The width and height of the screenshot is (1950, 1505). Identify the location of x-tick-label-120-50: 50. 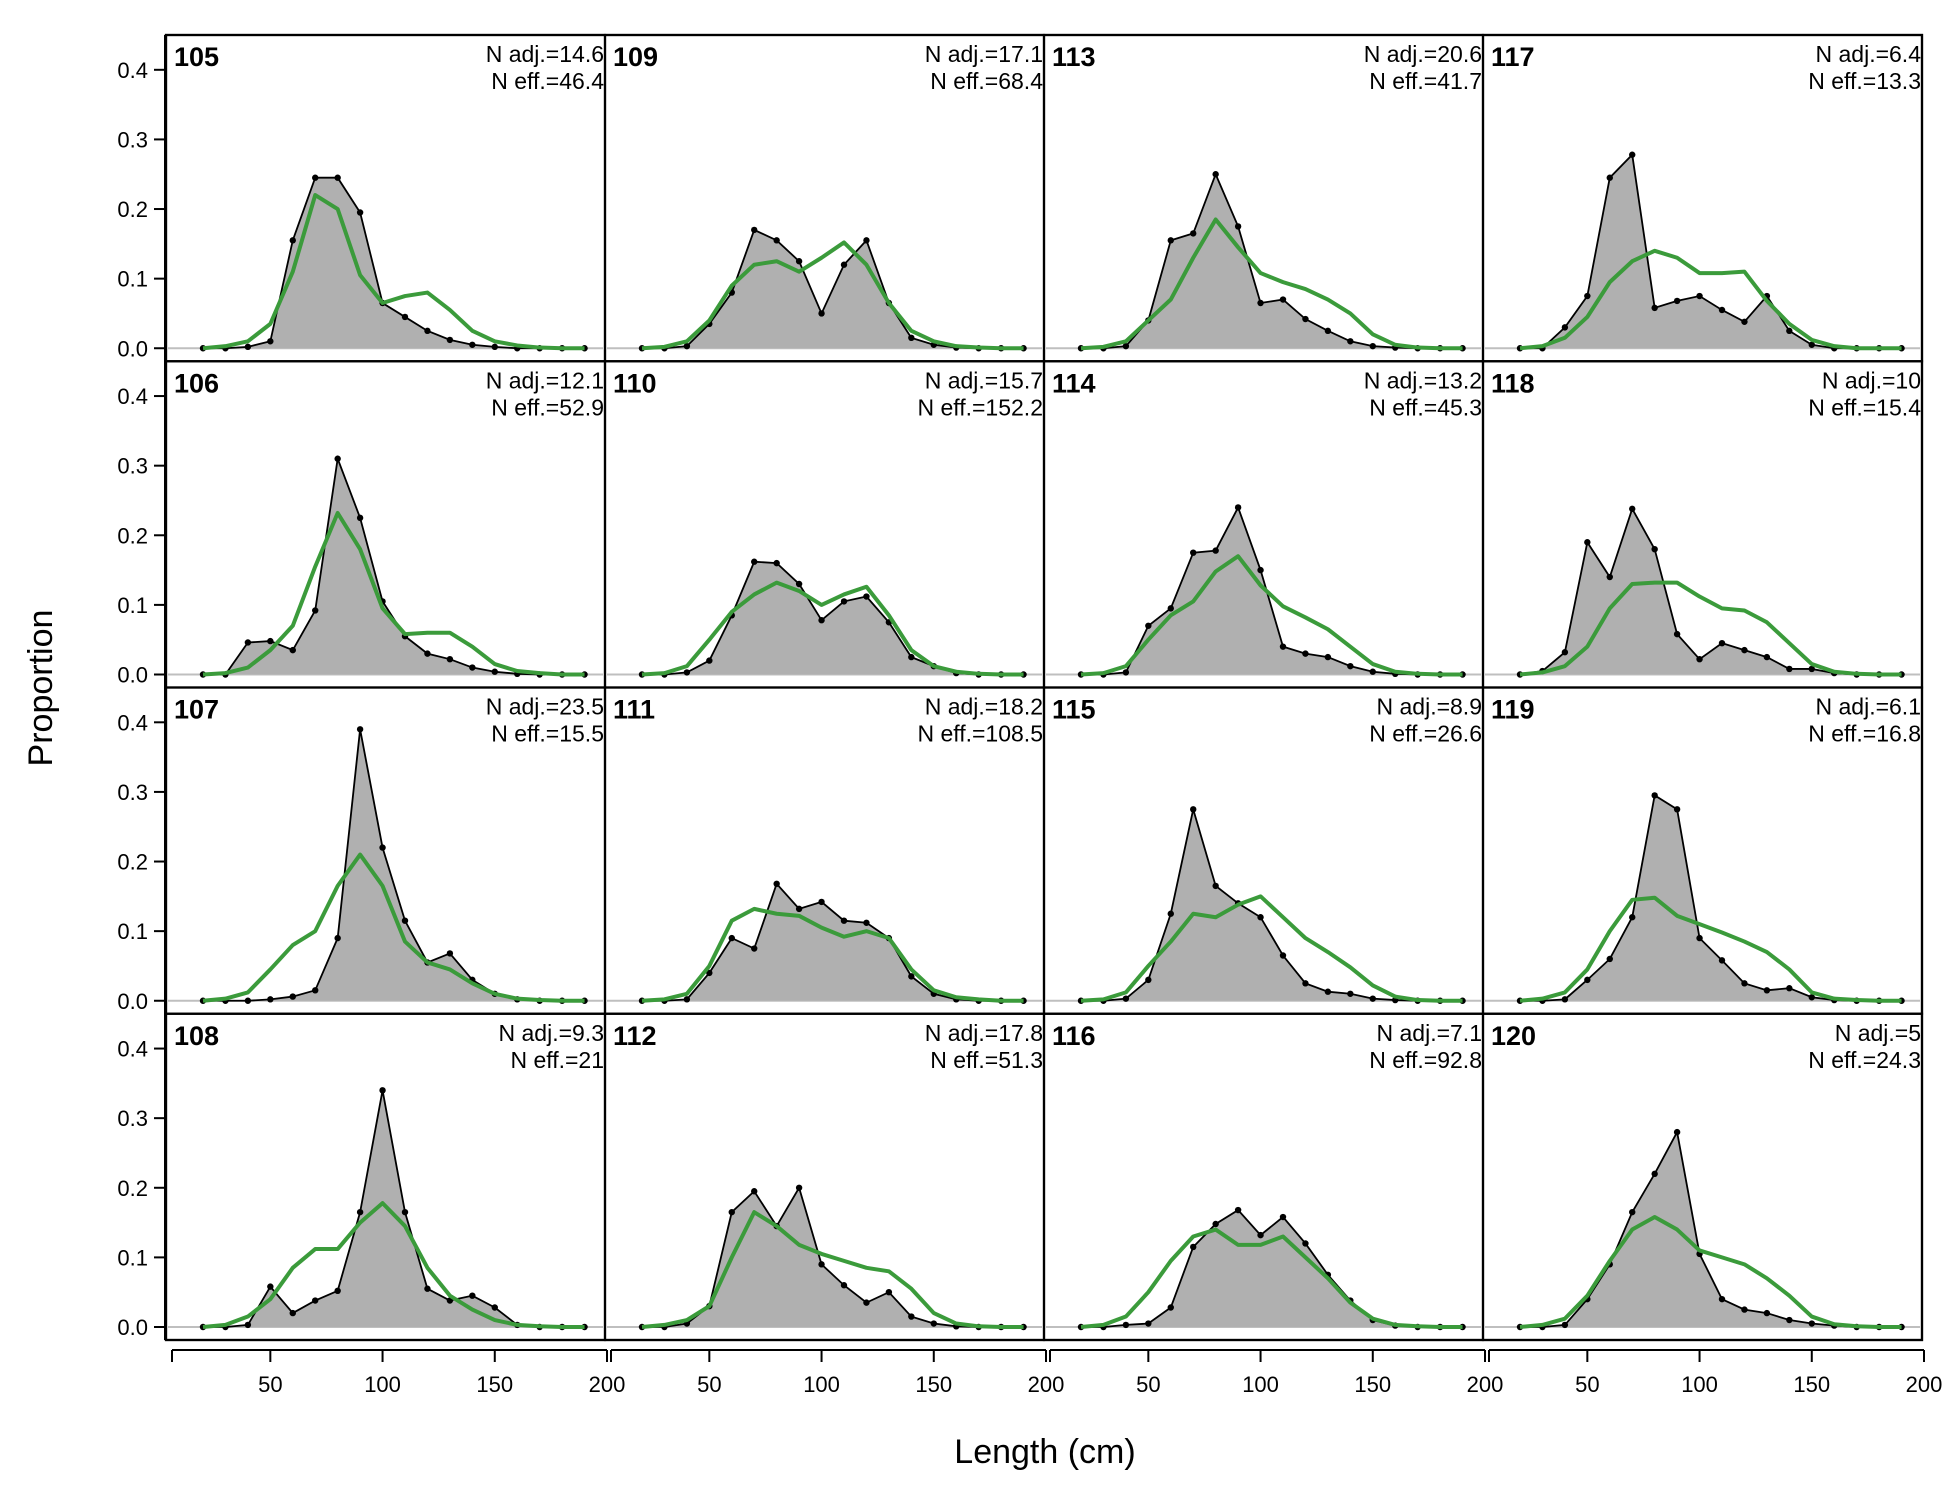
(1587, 1384).